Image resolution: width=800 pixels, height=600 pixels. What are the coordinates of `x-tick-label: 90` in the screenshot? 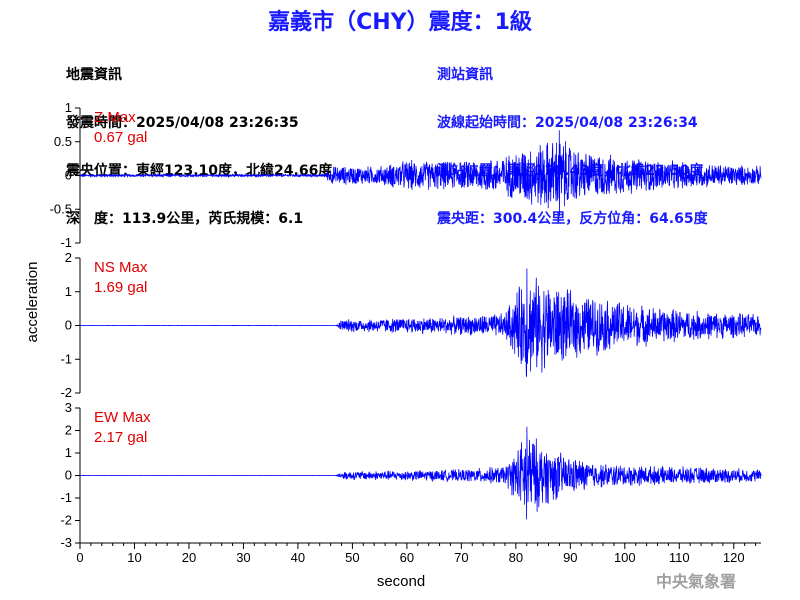 It's located at (570, 557).